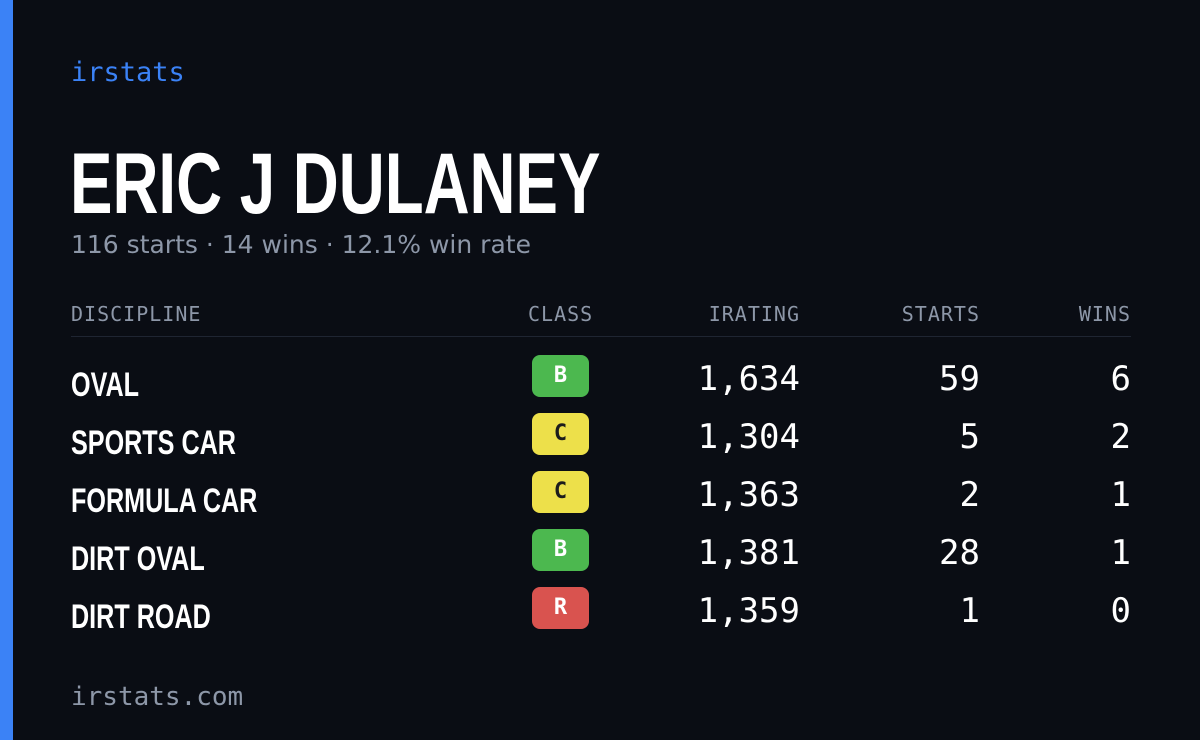  What do you see at coordinates (153, 443) in the screenshot?
I see `discipline-name: SPORTS CAR` at bounding box center [153, 443].